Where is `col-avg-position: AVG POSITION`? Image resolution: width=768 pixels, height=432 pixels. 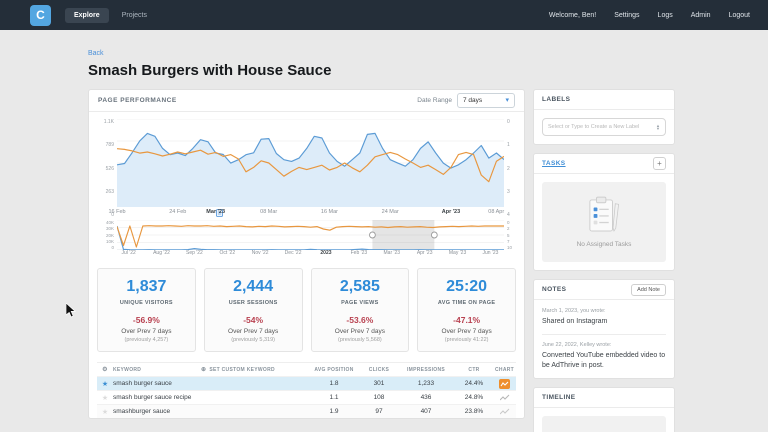
col-avg-position: AVG POSITION is located at coordinates (334, 369).